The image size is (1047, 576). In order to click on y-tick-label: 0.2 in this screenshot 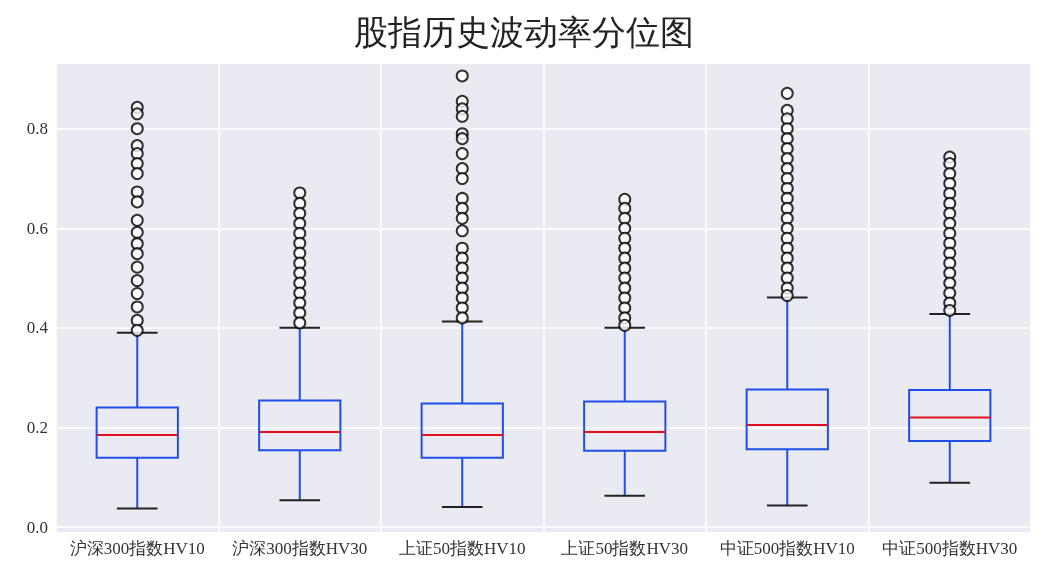, I will do `click(37, 427)`.